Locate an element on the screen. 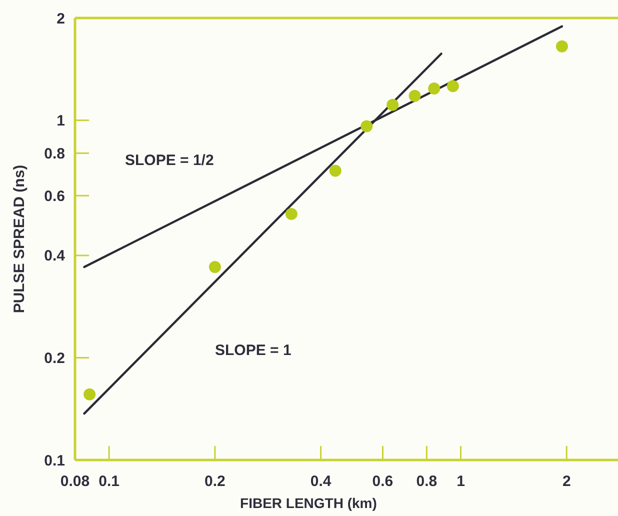  x-tick-label: 0.2 is located at coordinates (215, 481).